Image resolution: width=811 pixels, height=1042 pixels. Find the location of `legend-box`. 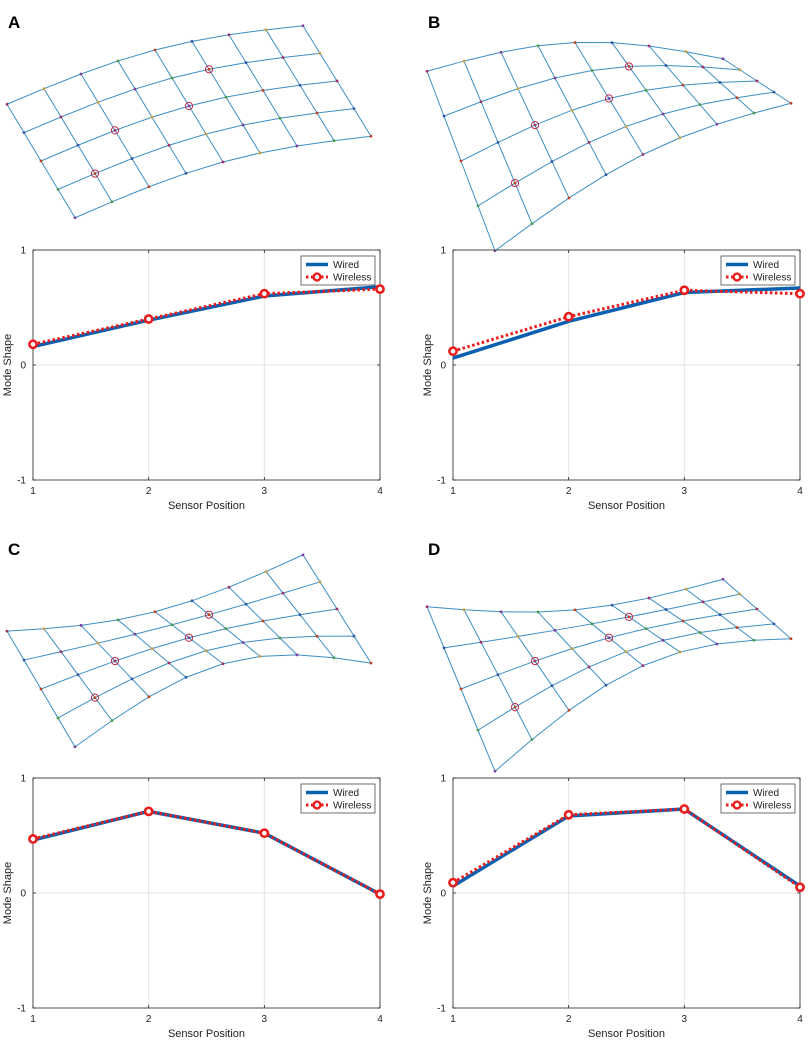

legend-box is located at coordinates (758, 270).